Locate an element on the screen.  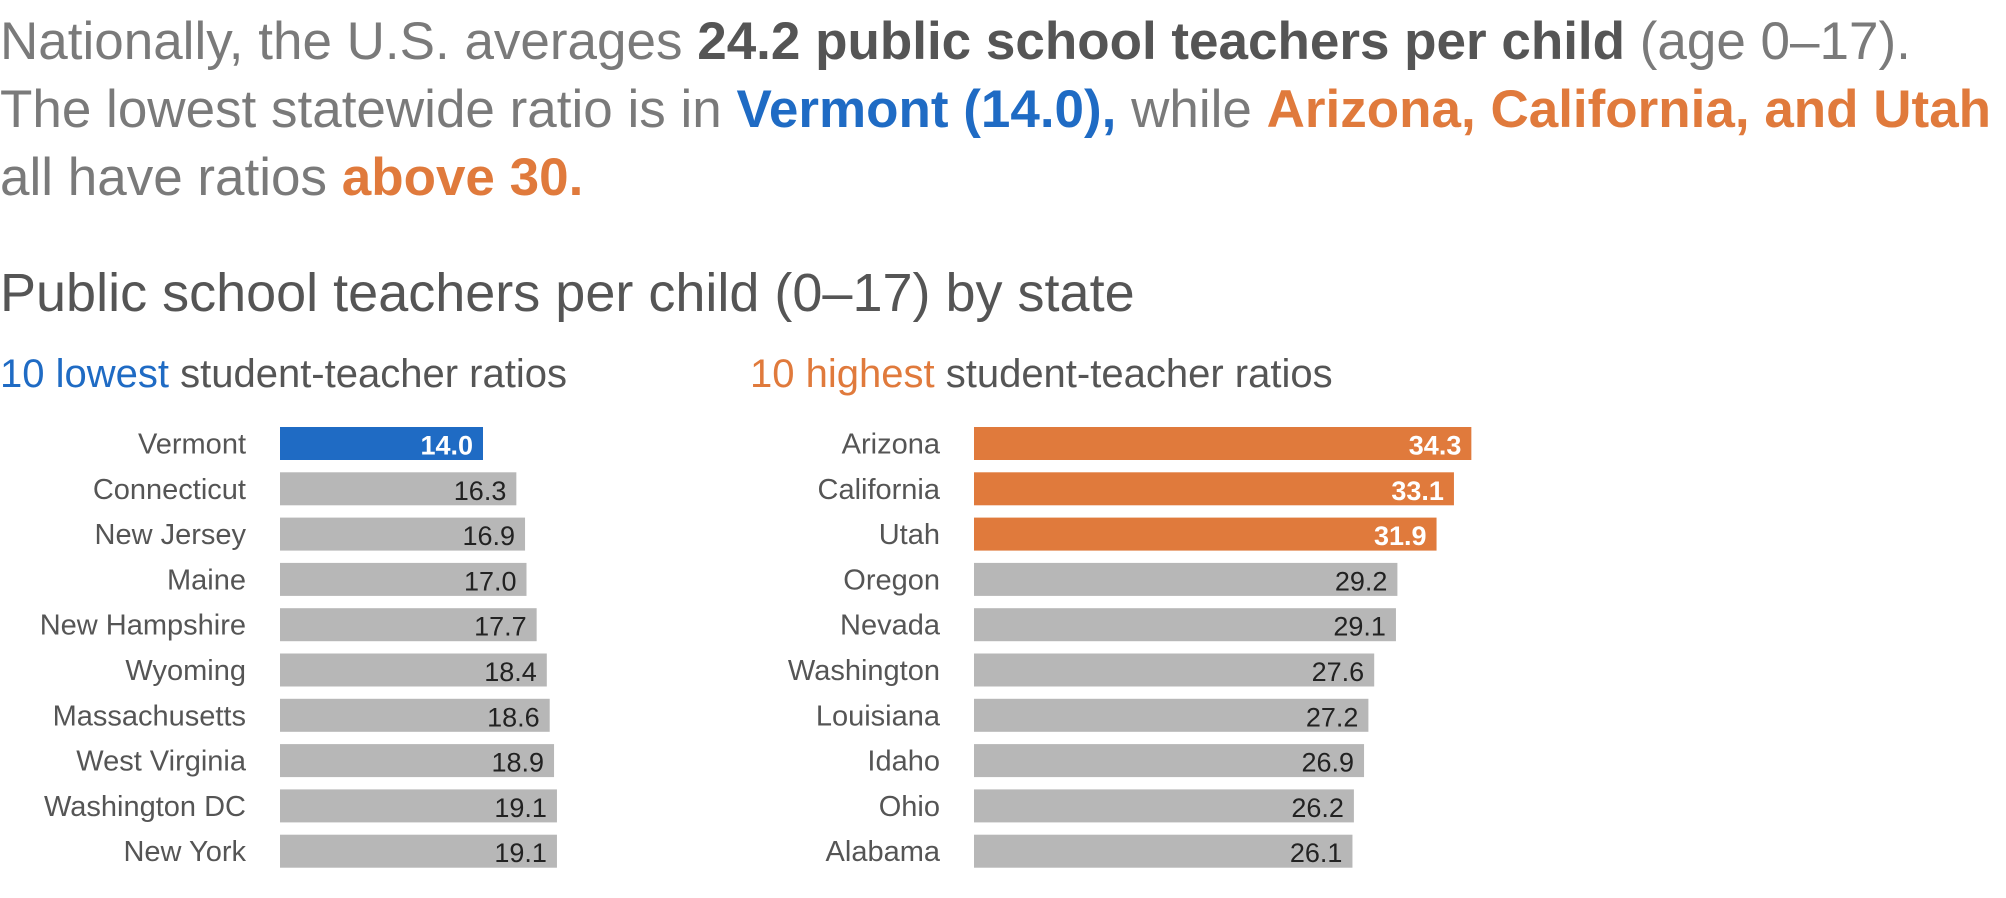
lowest-category-label: Connecticut is located at coordinates (169, 490).